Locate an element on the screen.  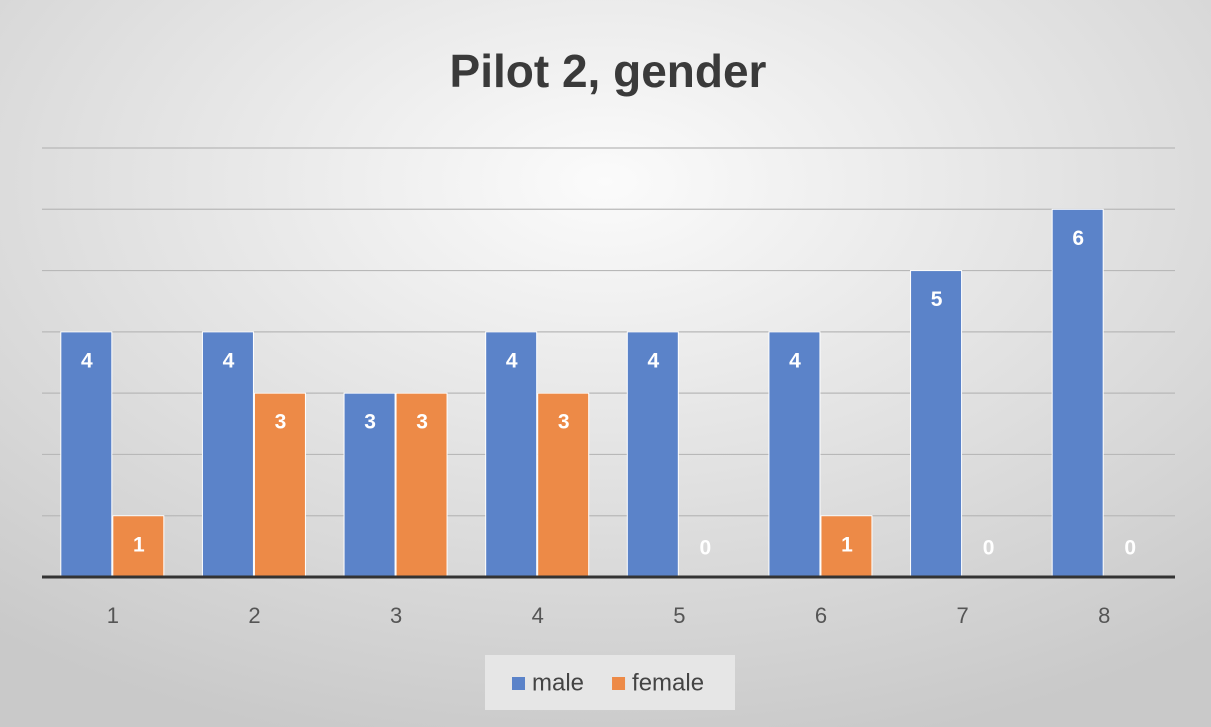
legend-label: male is located at coordinates (558, 682).